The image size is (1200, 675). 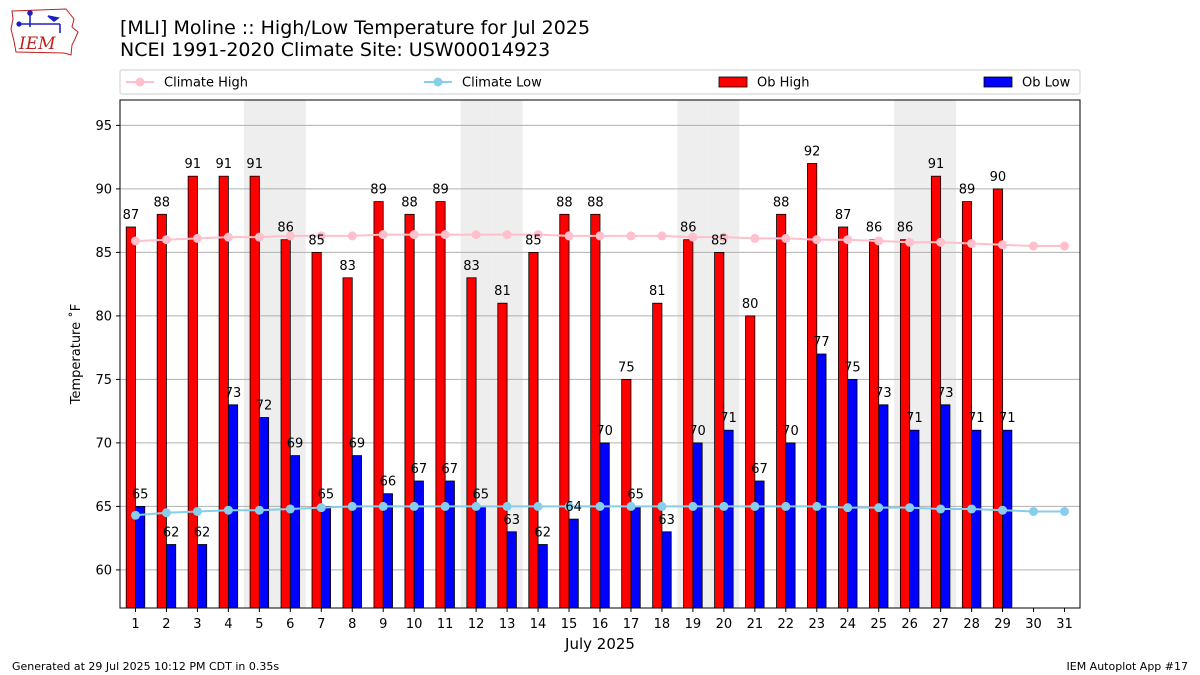 What do you see at coordinates (228, 624) in the screenshot?
I see `x-tick-label: 4` at bounding box center [228, 624].